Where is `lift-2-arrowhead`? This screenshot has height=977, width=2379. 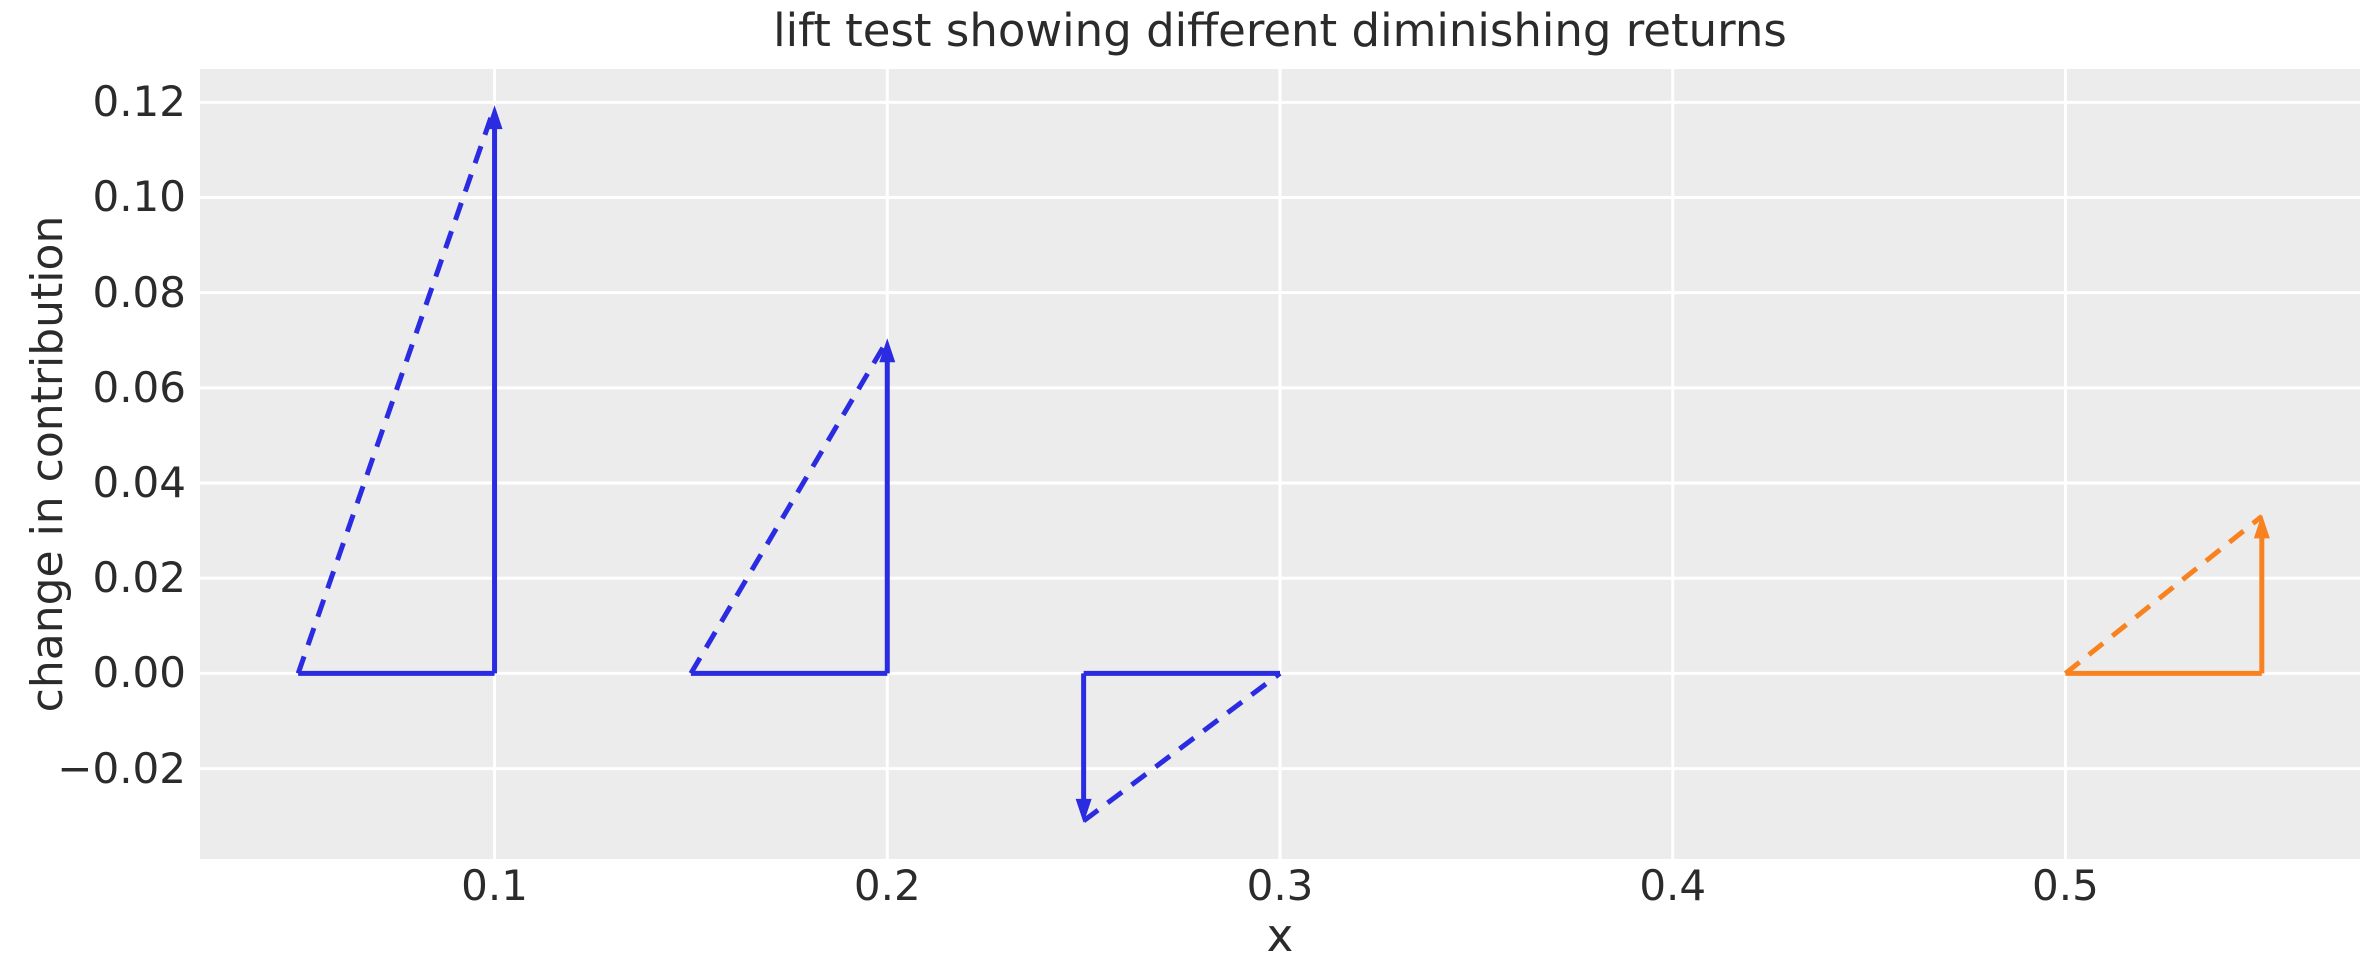 lift-2-arrowhead is located at coordinates (887, 350).